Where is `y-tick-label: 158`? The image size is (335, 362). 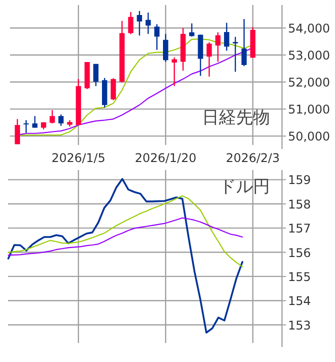
y-tick-label: 158 is located at coordinates (299, 204).